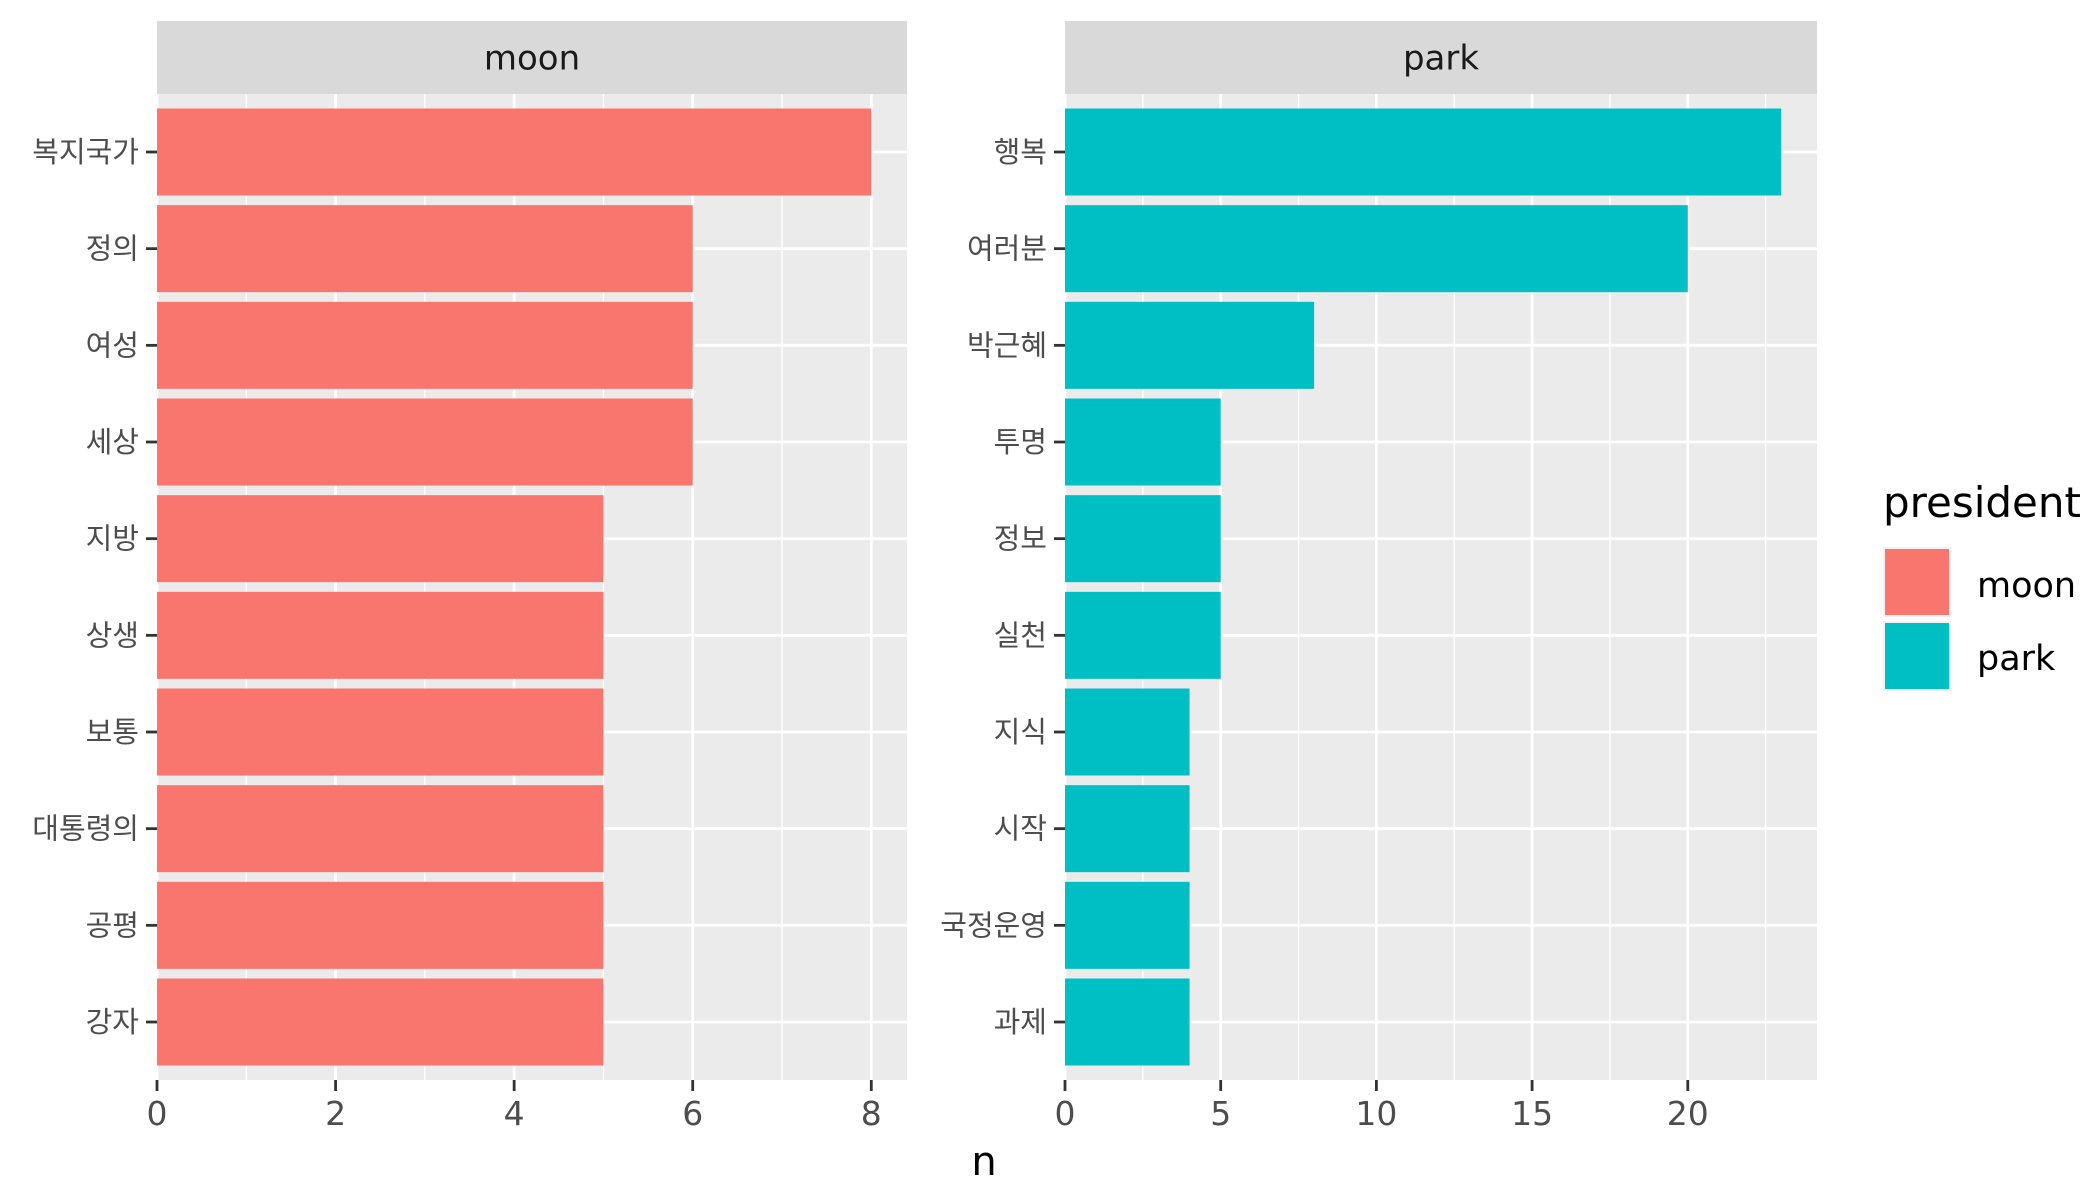 This screenshot has height=1200, width=2100. Describe the element at coordinates (1020, 152) in the screenshot. I see `y-tick-label: 행복` at that location.